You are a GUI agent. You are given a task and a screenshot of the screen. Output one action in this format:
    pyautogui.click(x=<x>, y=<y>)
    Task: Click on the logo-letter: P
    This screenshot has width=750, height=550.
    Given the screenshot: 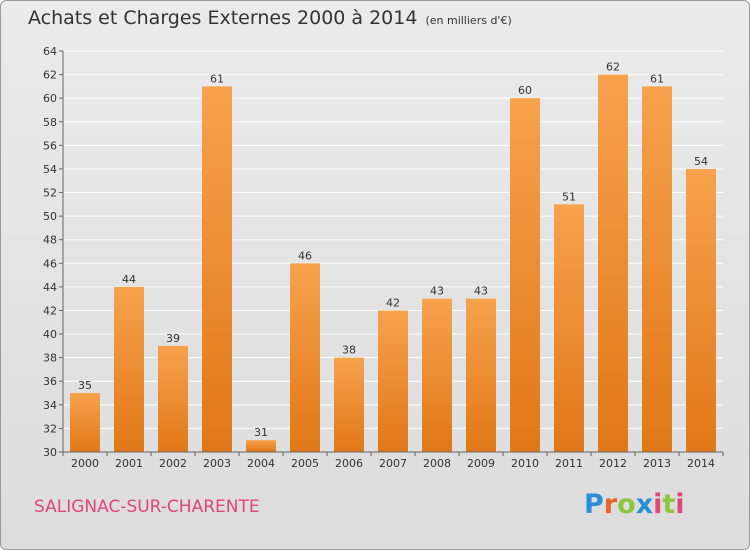 What is the action you would take?
    pyautogui.click(x=594, y=504)
    